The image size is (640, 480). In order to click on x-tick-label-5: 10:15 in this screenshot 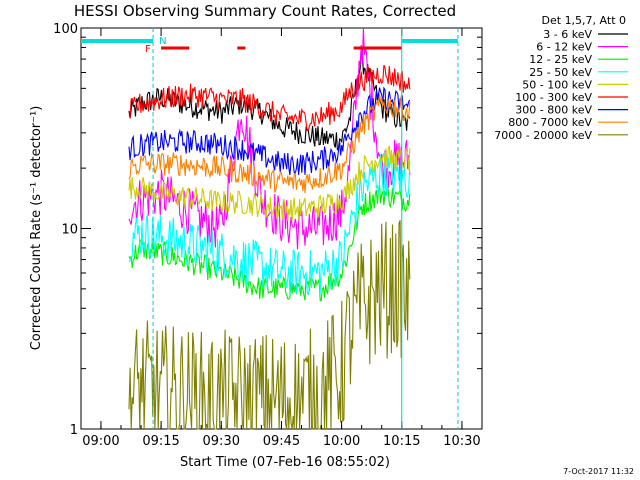, I will do `click(401, 441)`.